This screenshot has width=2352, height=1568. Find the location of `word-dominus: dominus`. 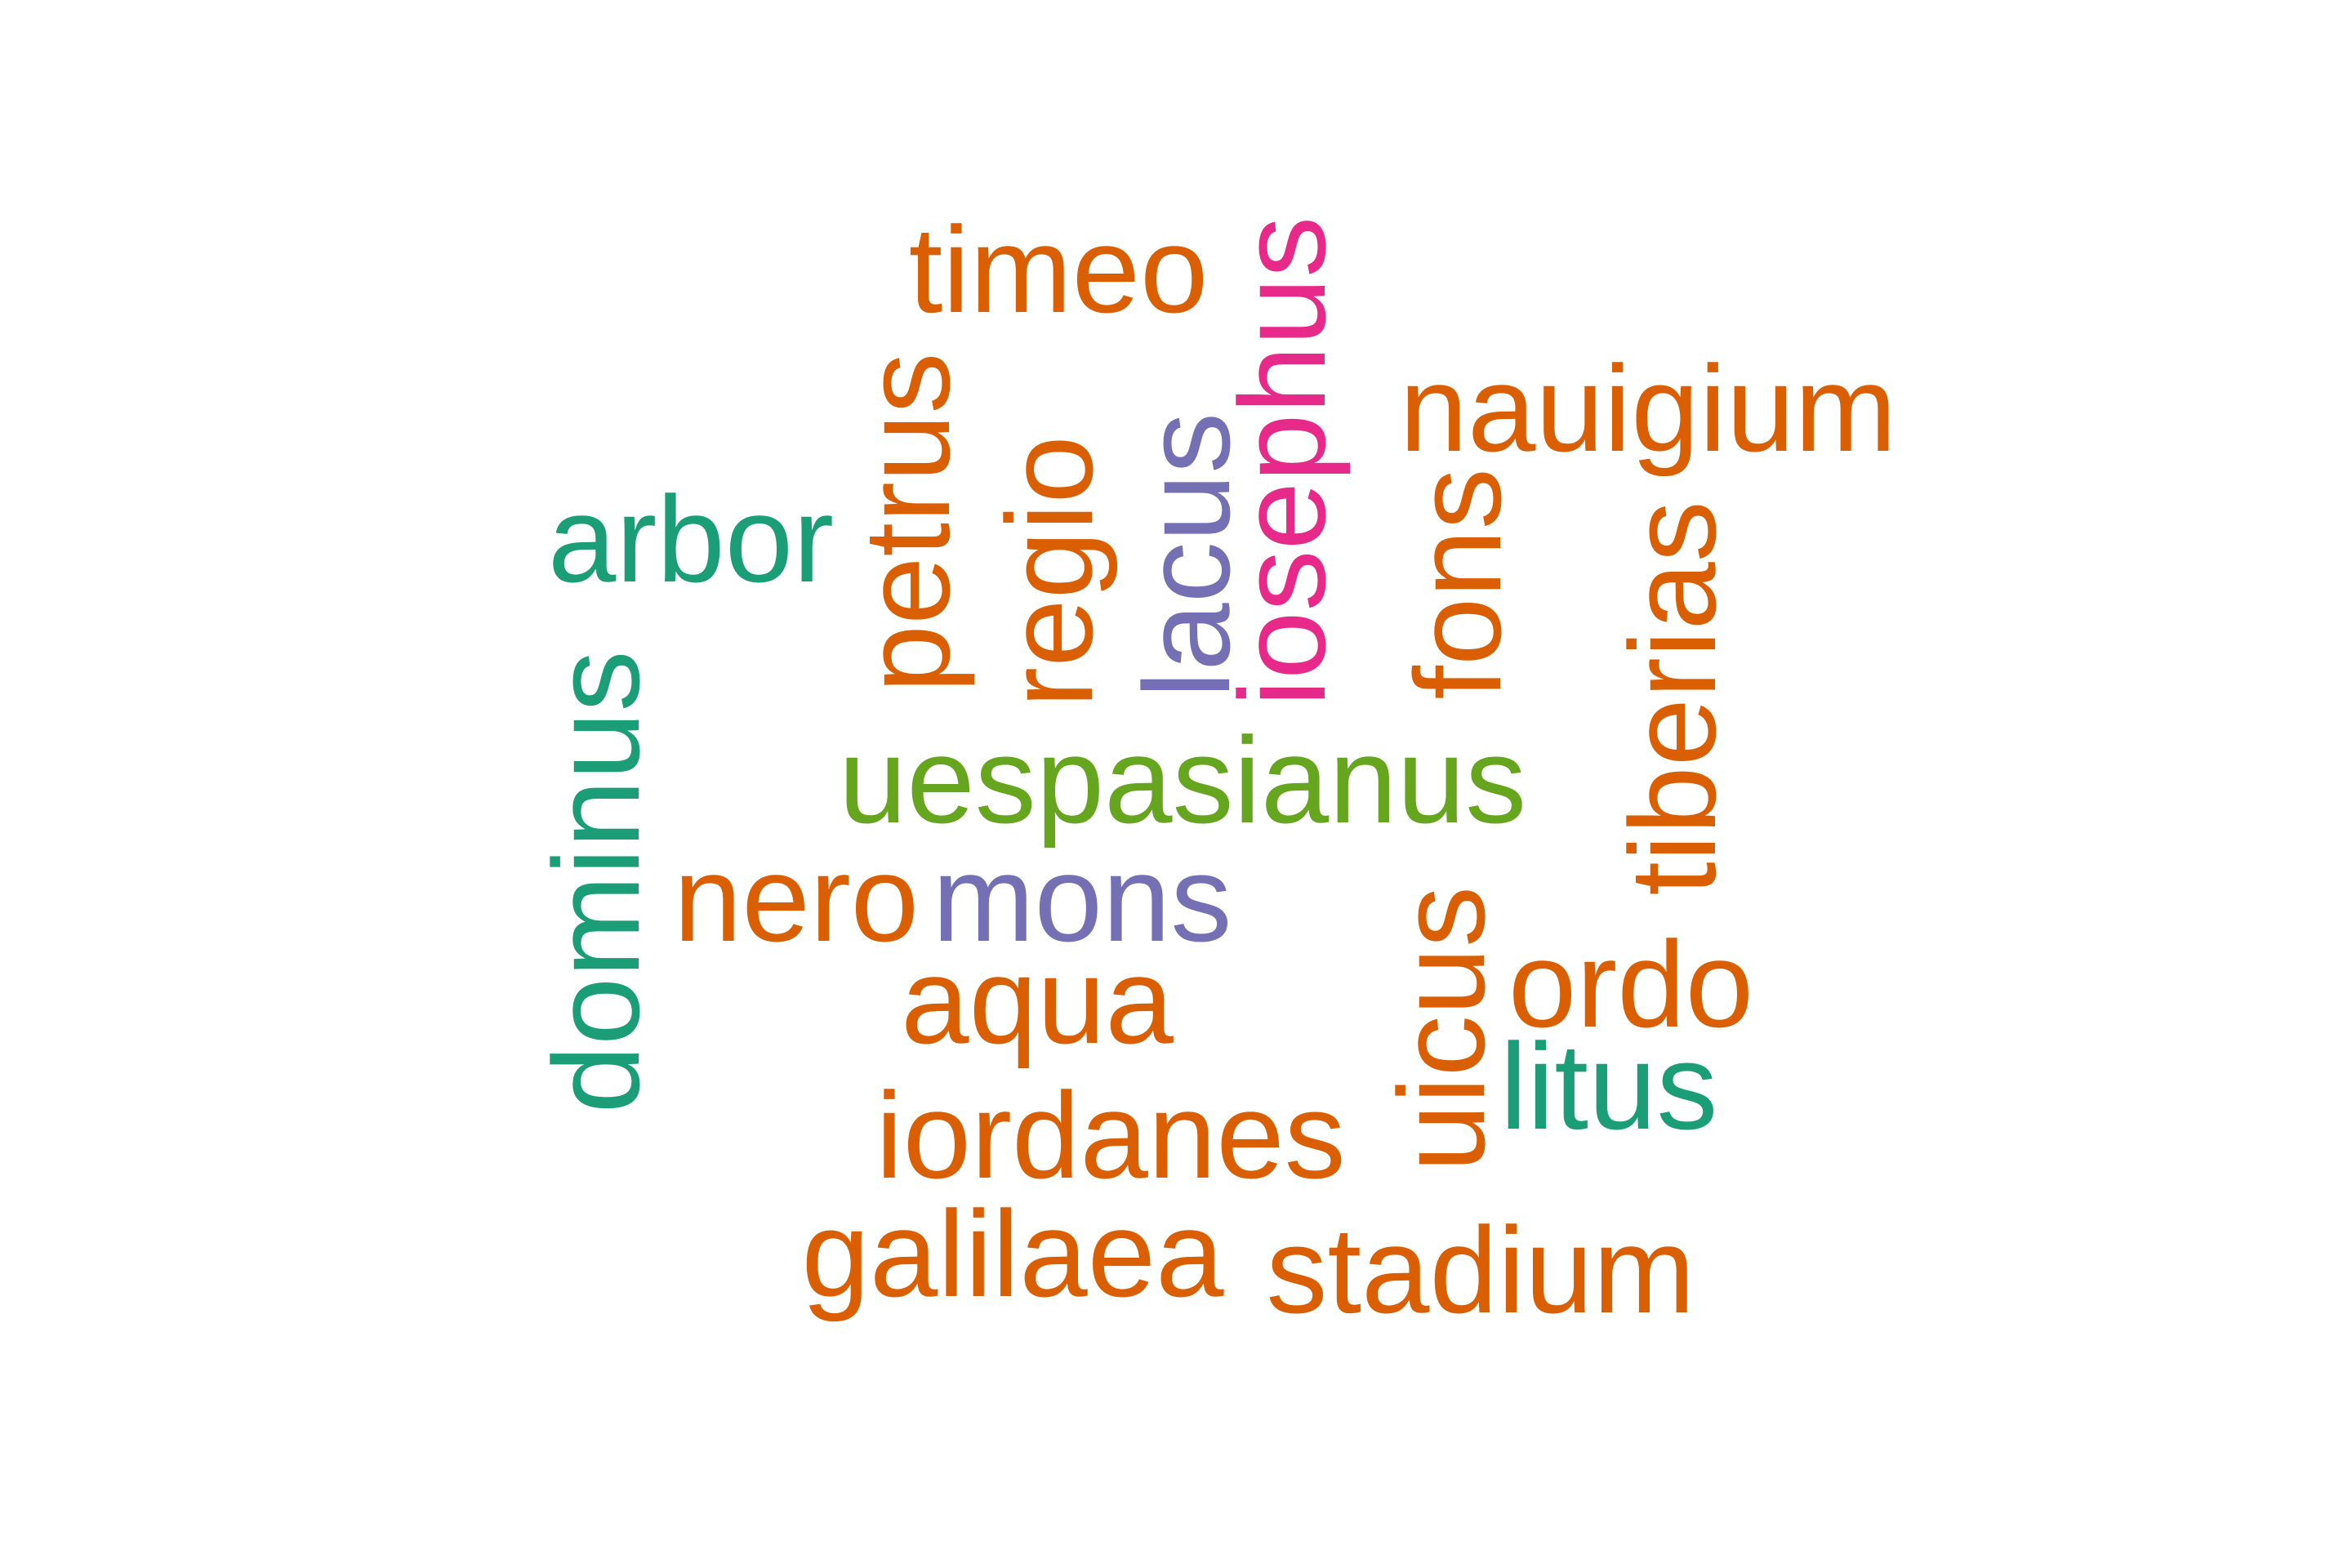

word-dominus: dominus is located at coordinates (596, 882).